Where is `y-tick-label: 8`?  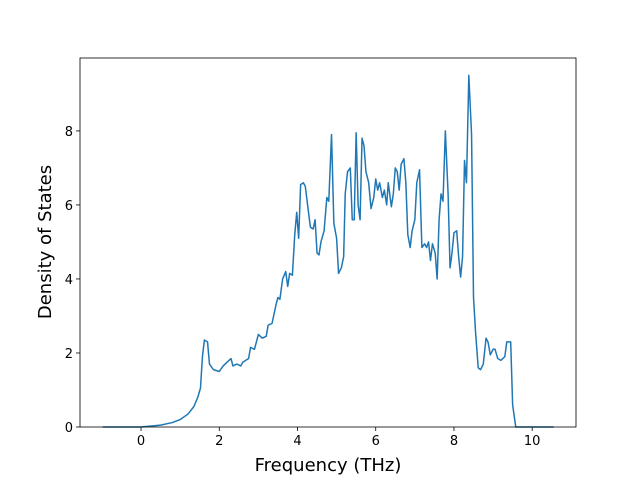
y-tick-label: 8 is located at coordinates (69, 132).